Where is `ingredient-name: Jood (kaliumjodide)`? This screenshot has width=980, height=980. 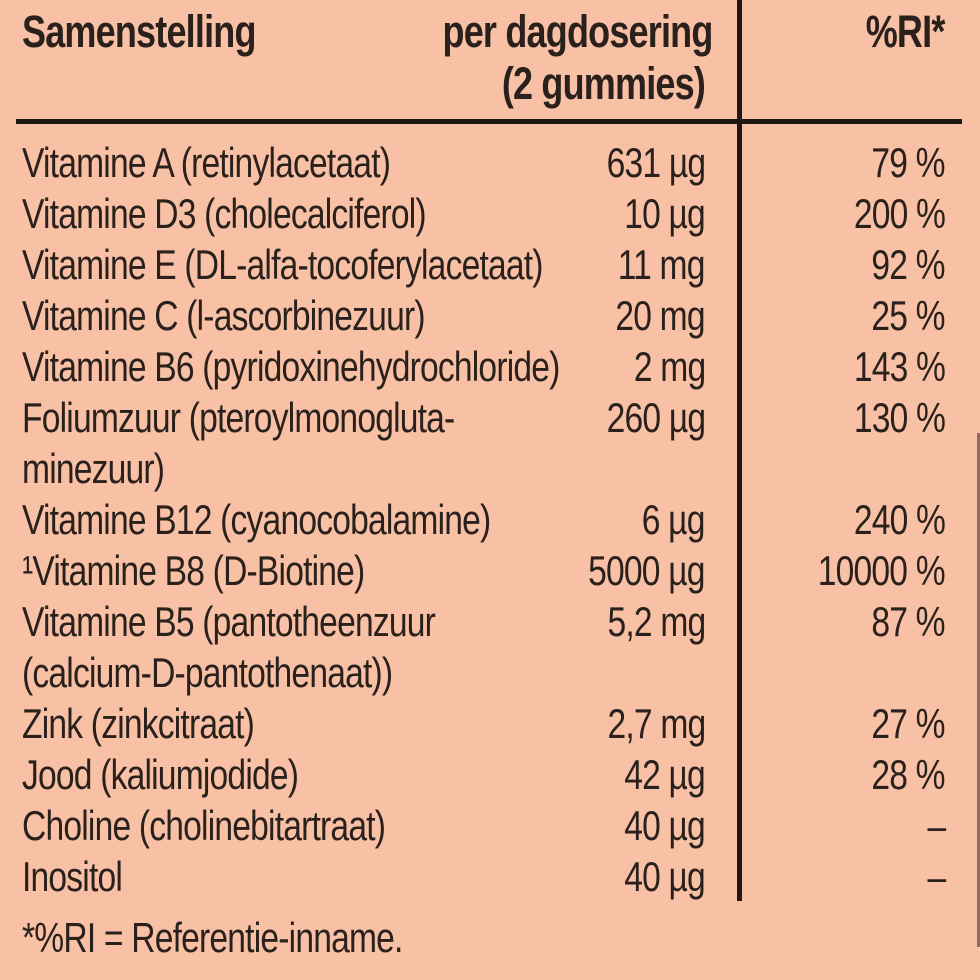 ingredient-name: Jood (kaliumjodide) is located at coordinates (263, 774).